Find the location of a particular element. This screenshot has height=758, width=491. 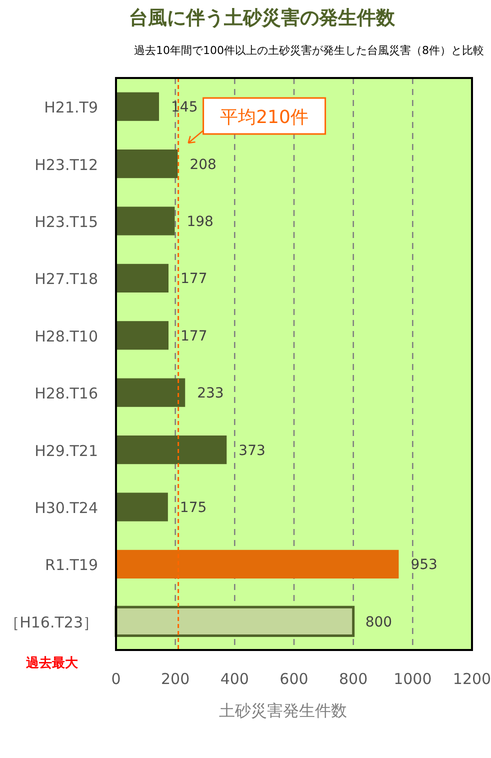

y-tick-label: H30.T24 is located at coordinates (66, 508).